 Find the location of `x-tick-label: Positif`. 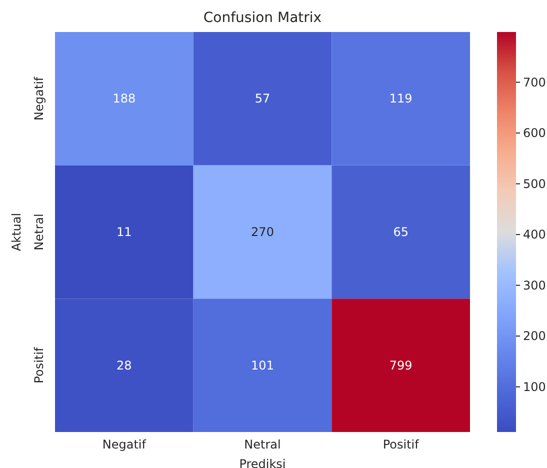

x-tick-label: Positif is located at coordinates (401, 445).